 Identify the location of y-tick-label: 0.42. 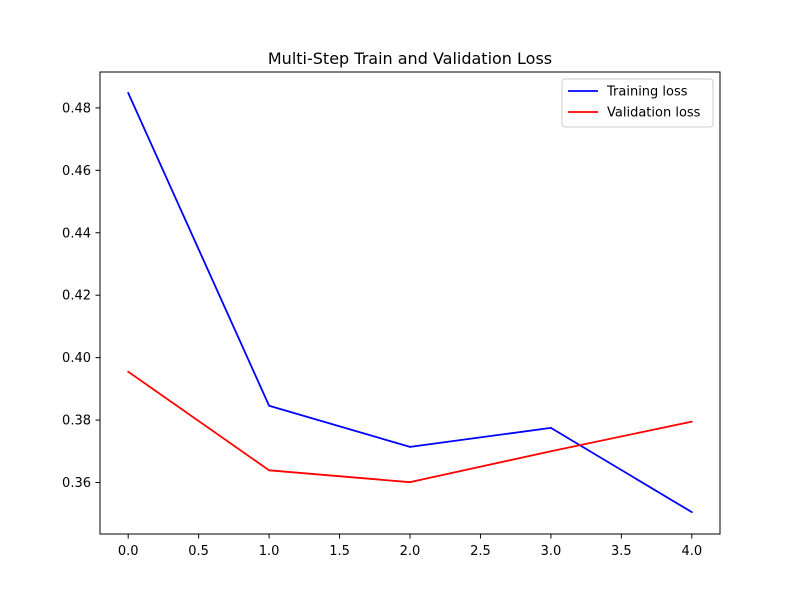
(76, 296).